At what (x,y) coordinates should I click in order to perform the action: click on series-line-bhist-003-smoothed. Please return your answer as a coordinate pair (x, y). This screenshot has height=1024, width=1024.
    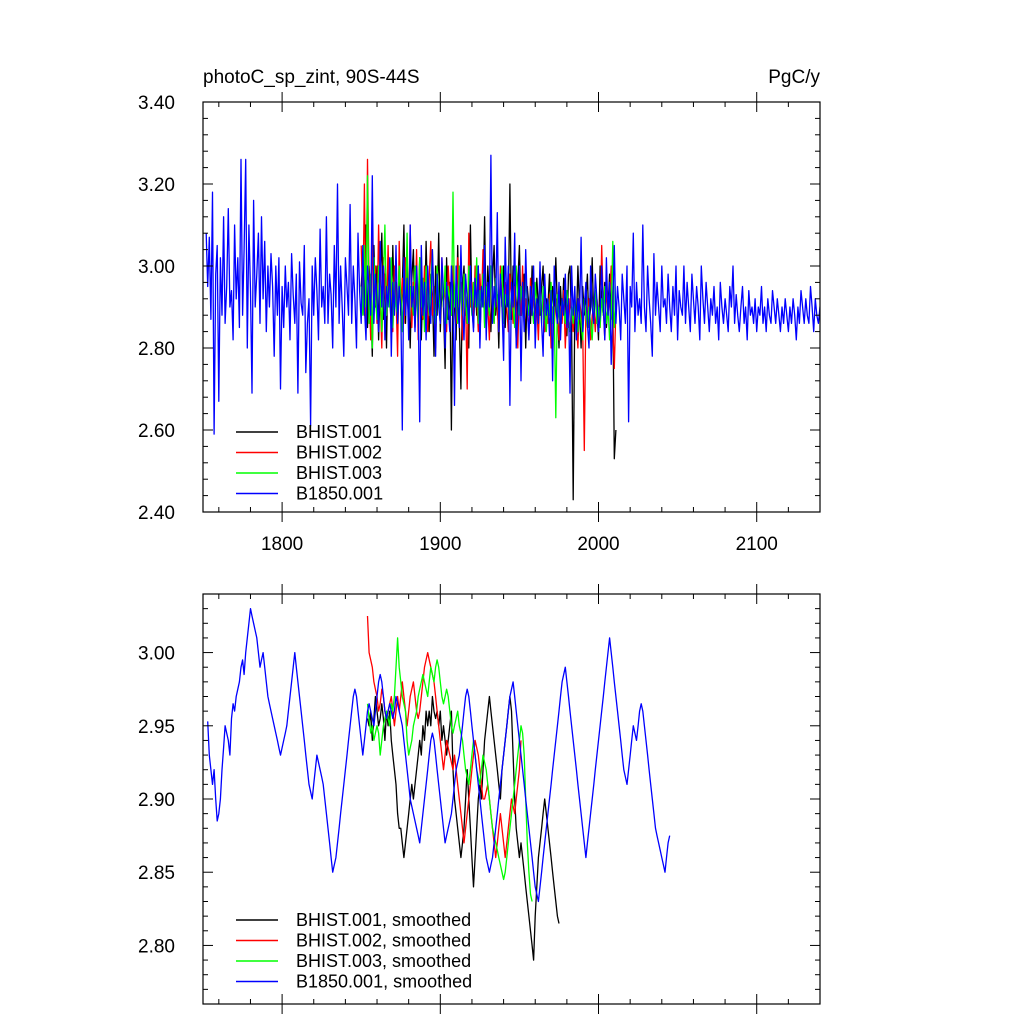
    Looking at the image, I should click on (449, 769).